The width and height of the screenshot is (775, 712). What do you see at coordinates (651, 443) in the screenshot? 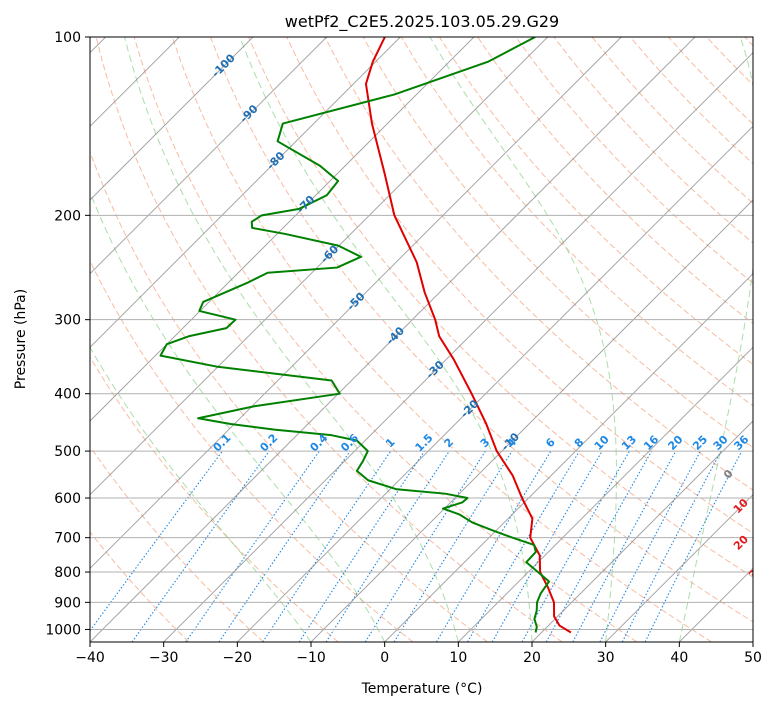
I see `mixing-ratio-label: 16` at bounding box center [651, 443].